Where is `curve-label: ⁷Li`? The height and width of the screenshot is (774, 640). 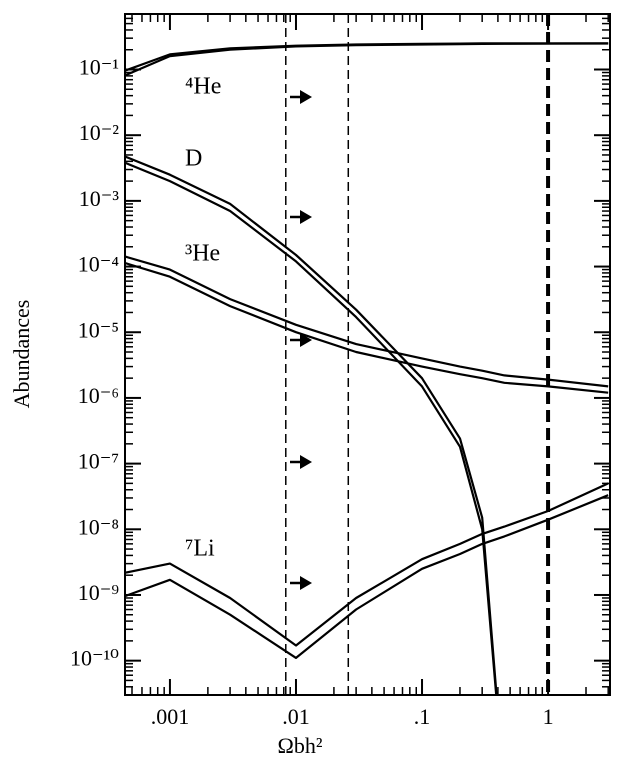 curve-label: ⁷Li is located at coordinates (200, 549).